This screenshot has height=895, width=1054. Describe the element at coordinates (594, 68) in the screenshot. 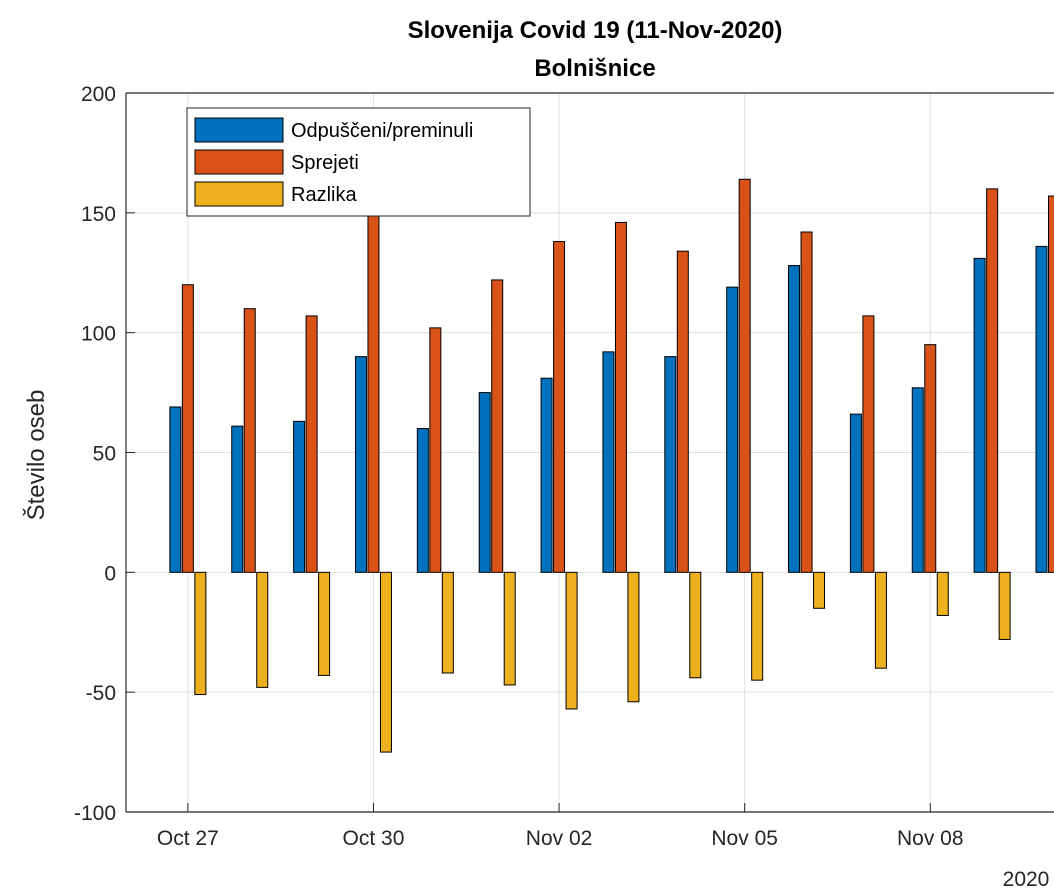

I see `chart-subtitle: Bolnišnice` at that location.